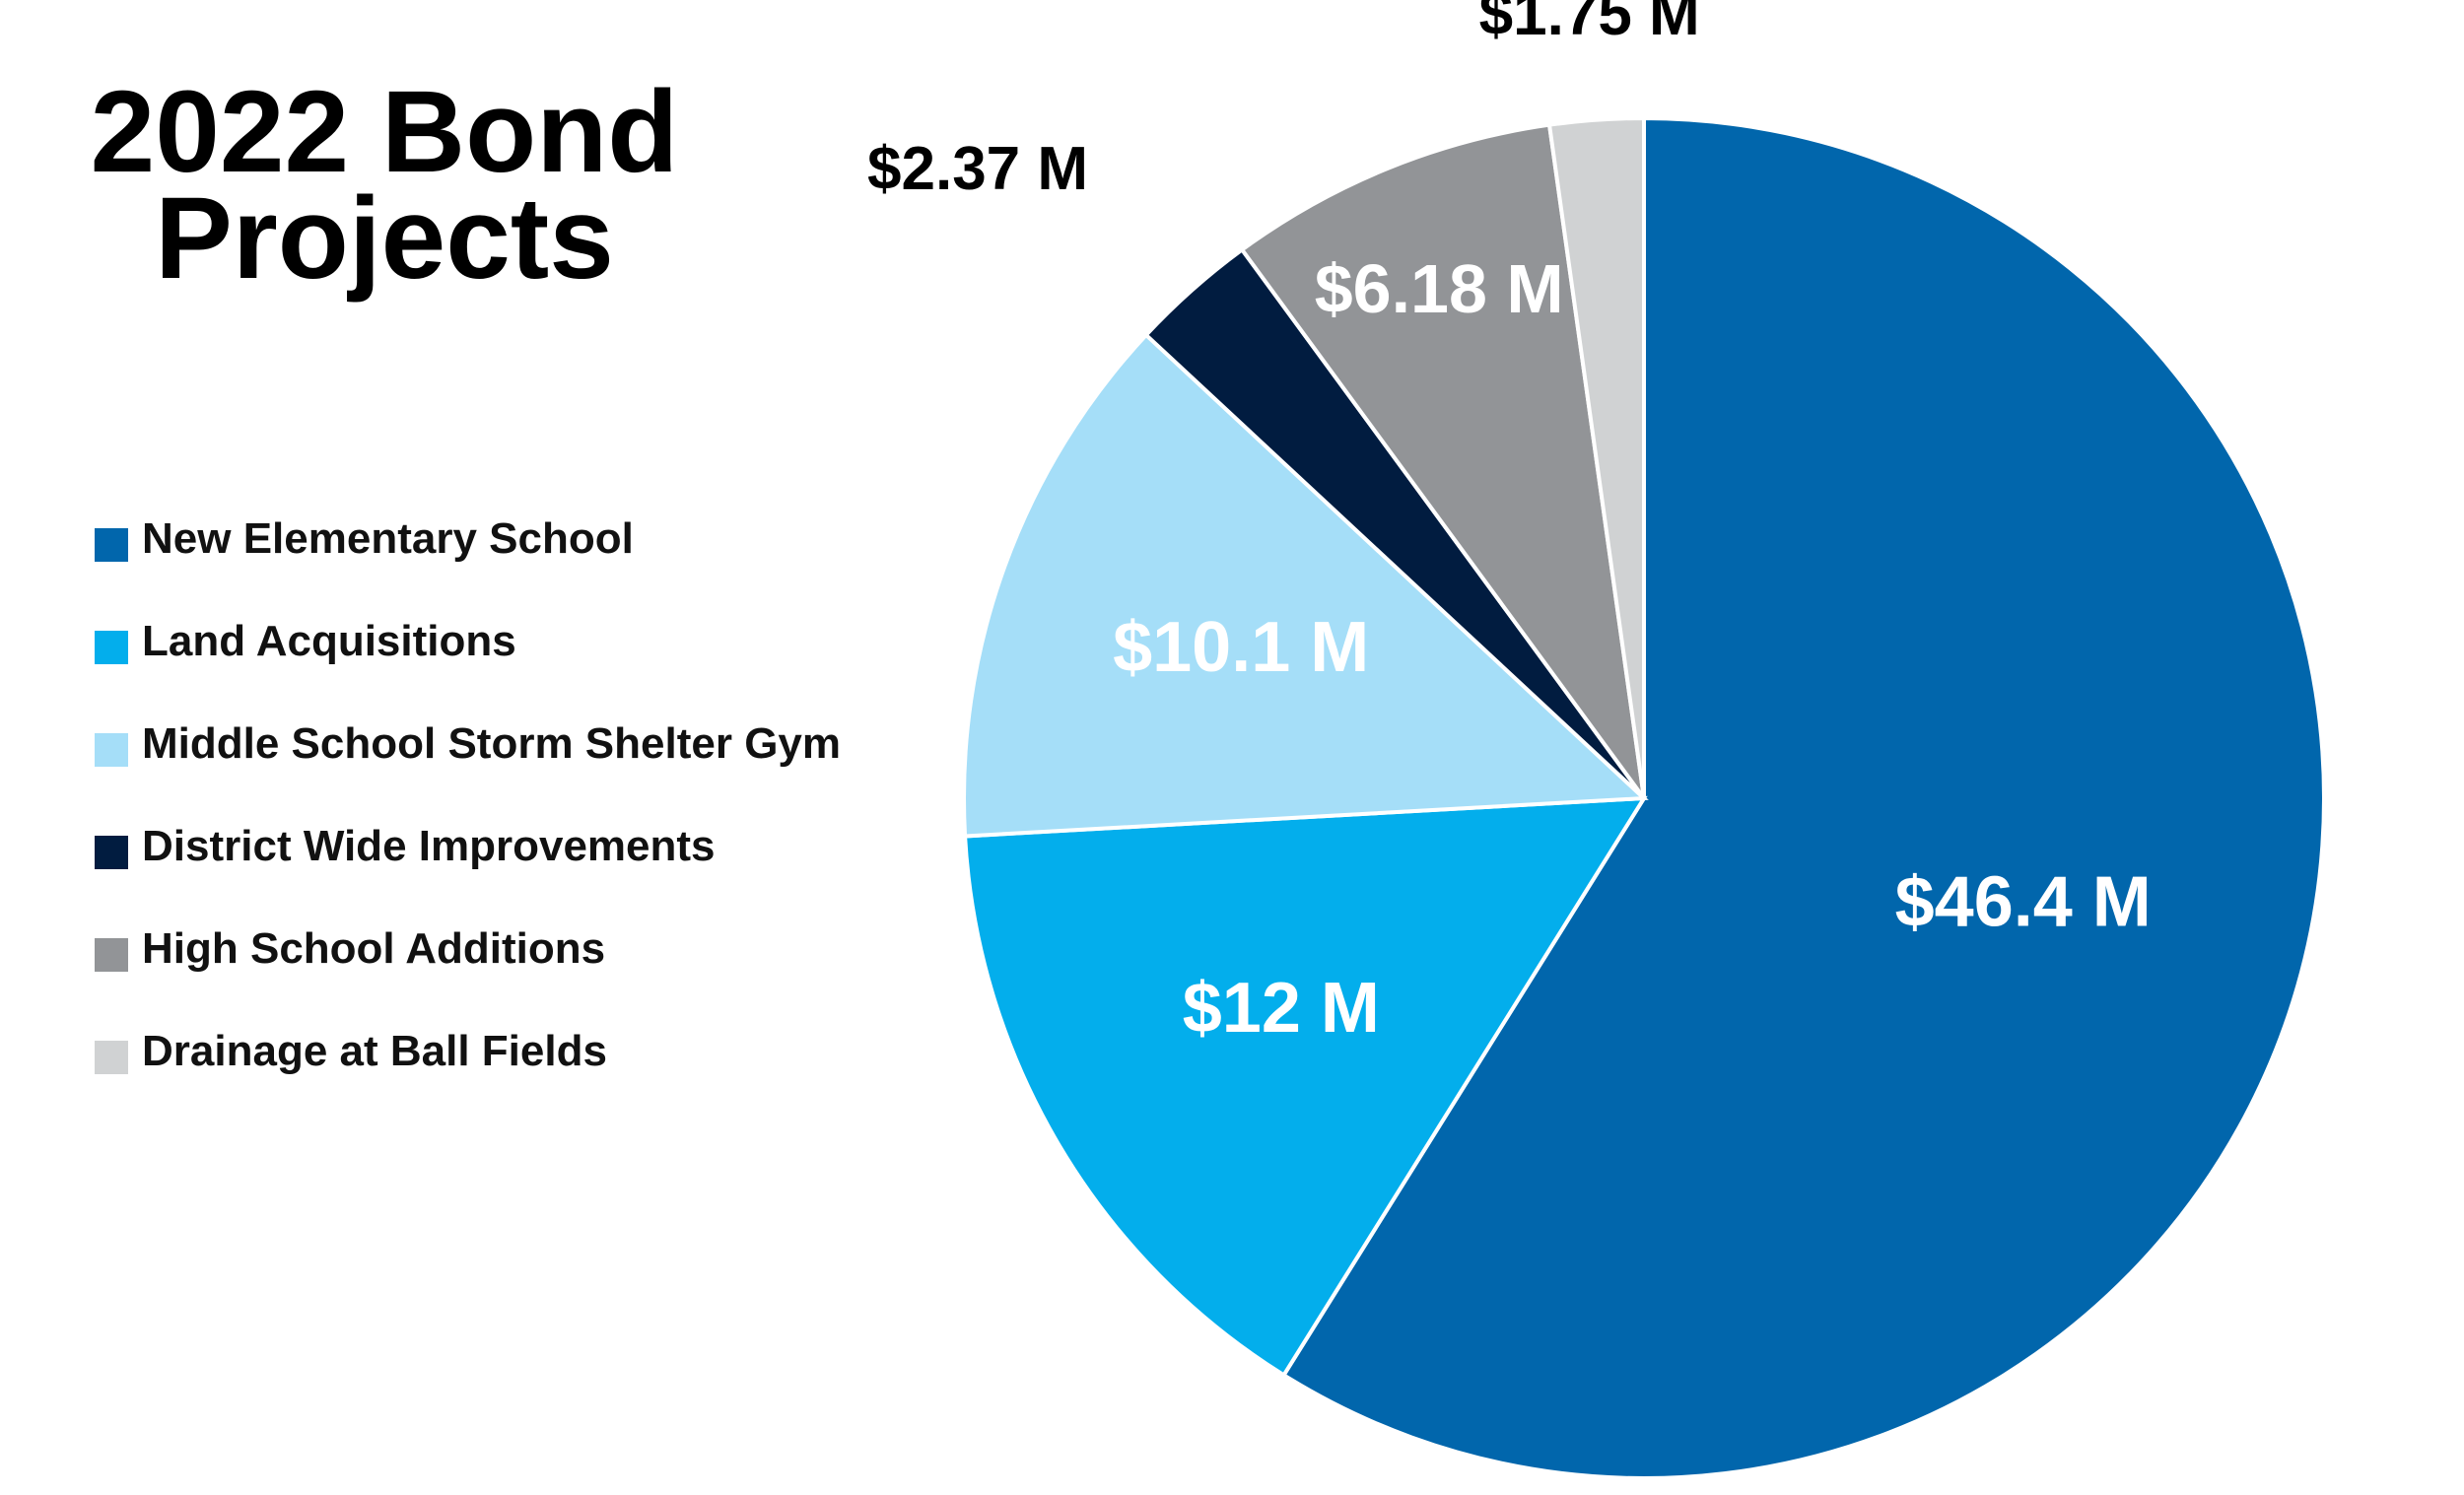 This screenshot has height=1495, width=2464. I want to click on pie-slice-high-school-additions, so click(1442, 461).